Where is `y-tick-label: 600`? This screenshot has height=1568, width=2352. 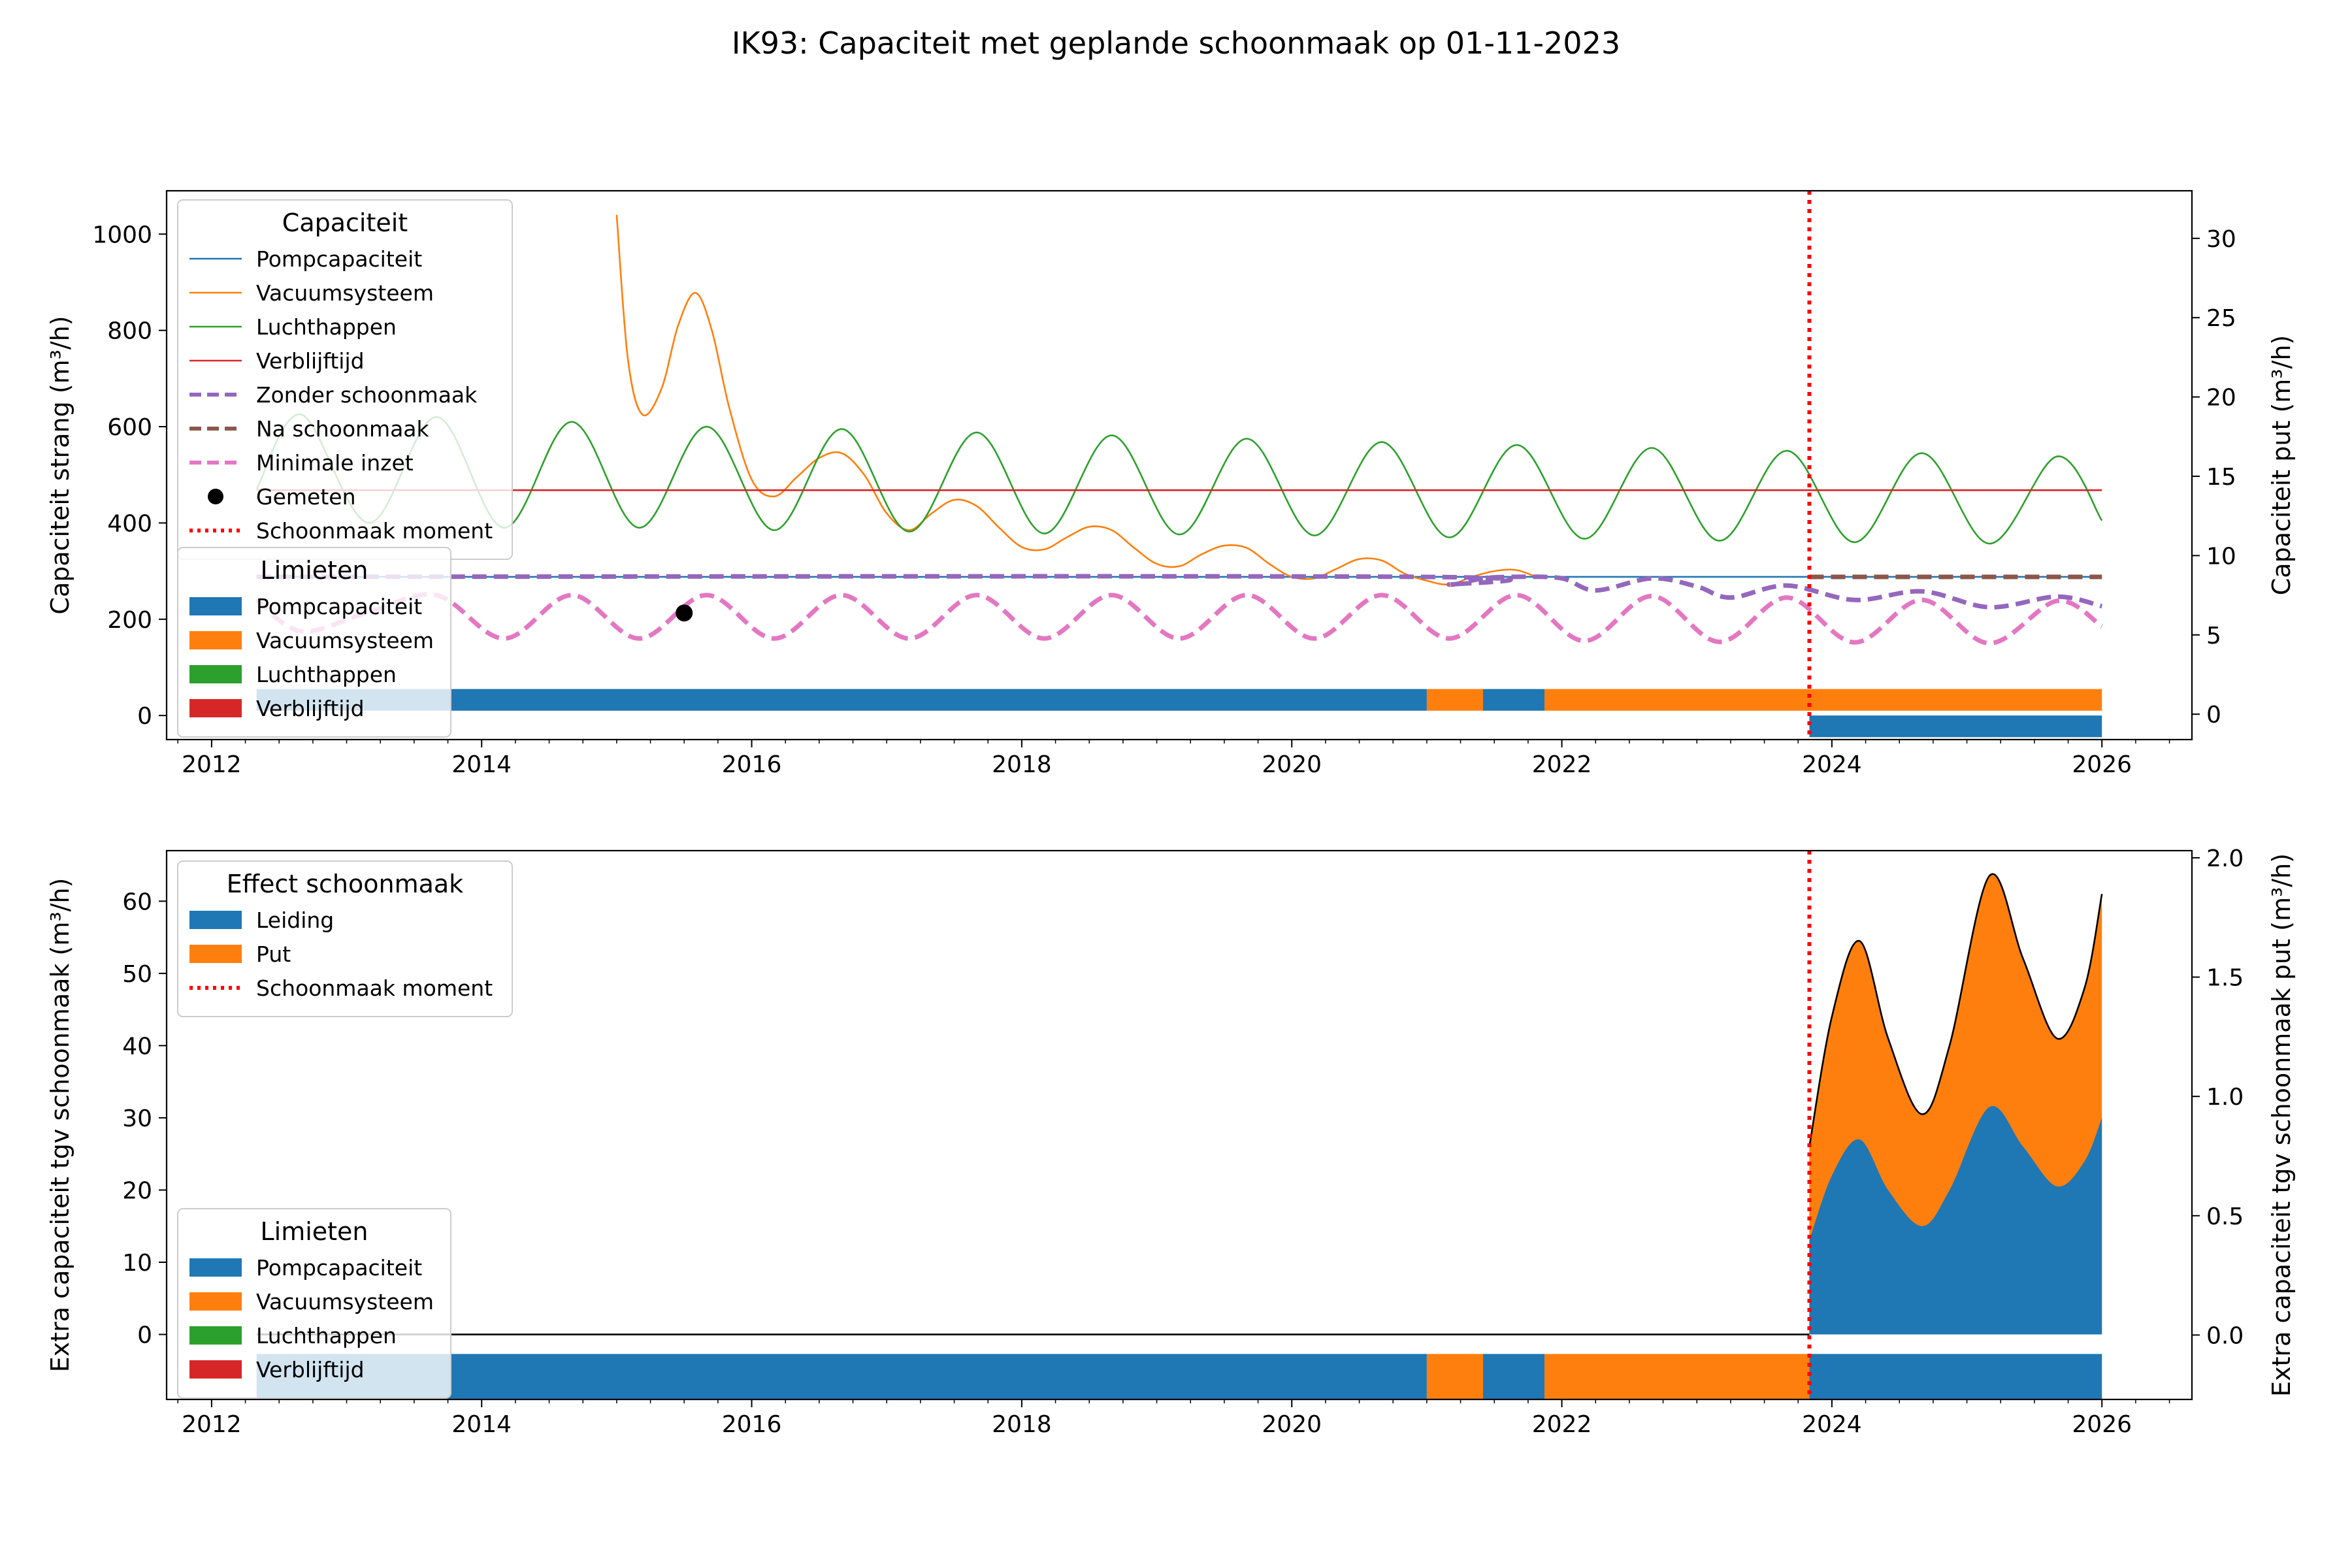 y-tick-label: 600 is located at coordinates (129, 427).